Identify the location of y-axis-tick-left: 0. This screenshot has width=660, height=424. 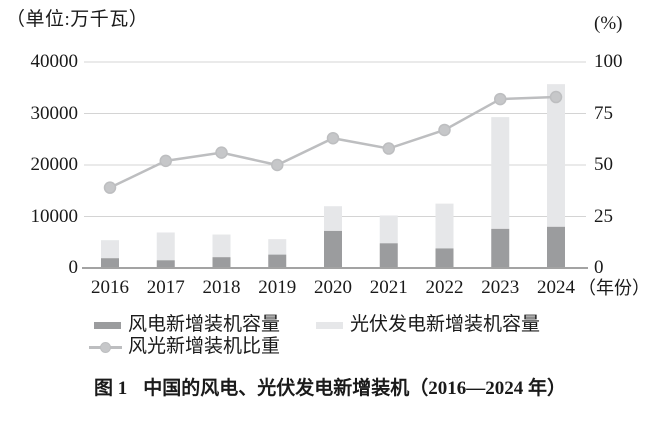
(73, 267).